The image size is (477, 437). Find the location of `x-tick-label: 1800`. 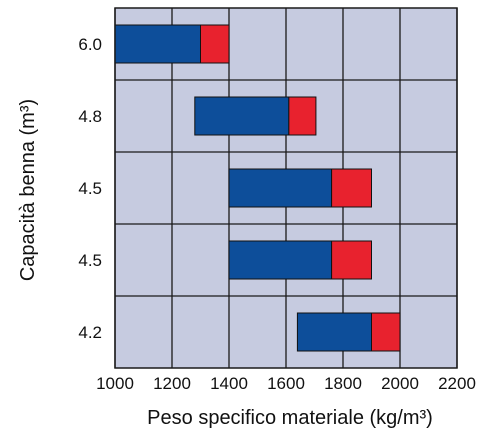

x-tick-label: 1800 is located at coordinates (343, 383).